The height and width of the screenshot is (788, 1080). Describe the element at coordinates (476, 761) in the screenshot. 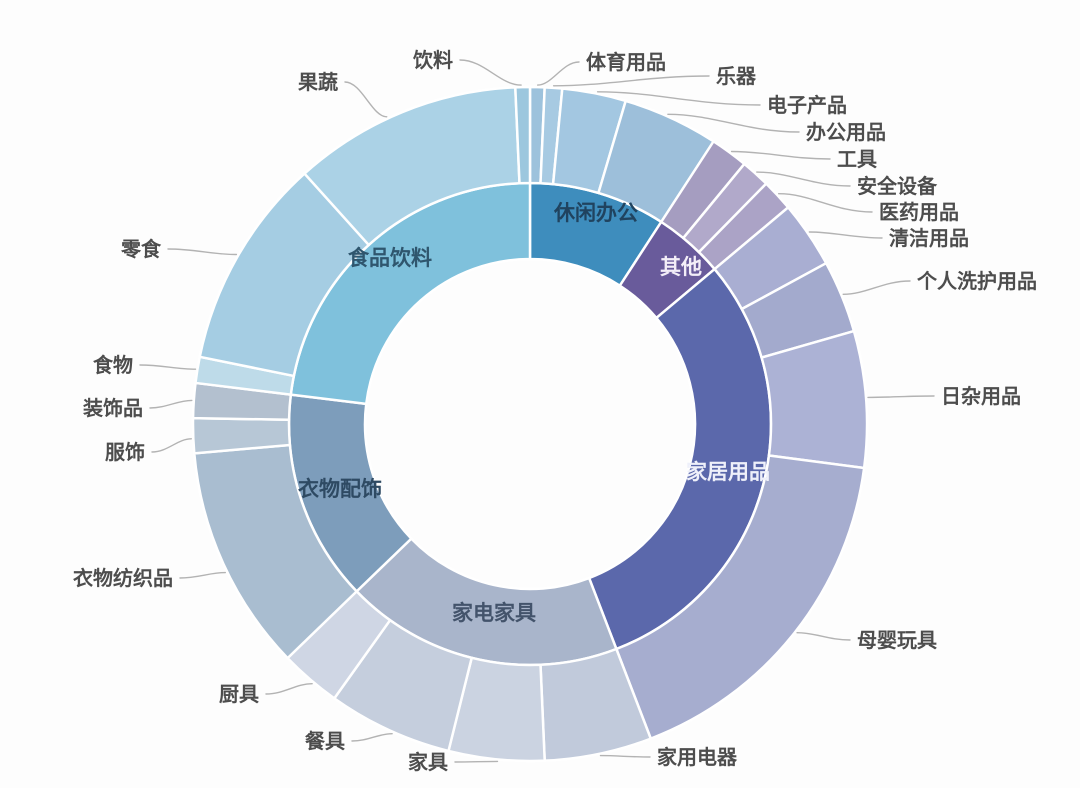

I see `leader-line-家具` at that location.